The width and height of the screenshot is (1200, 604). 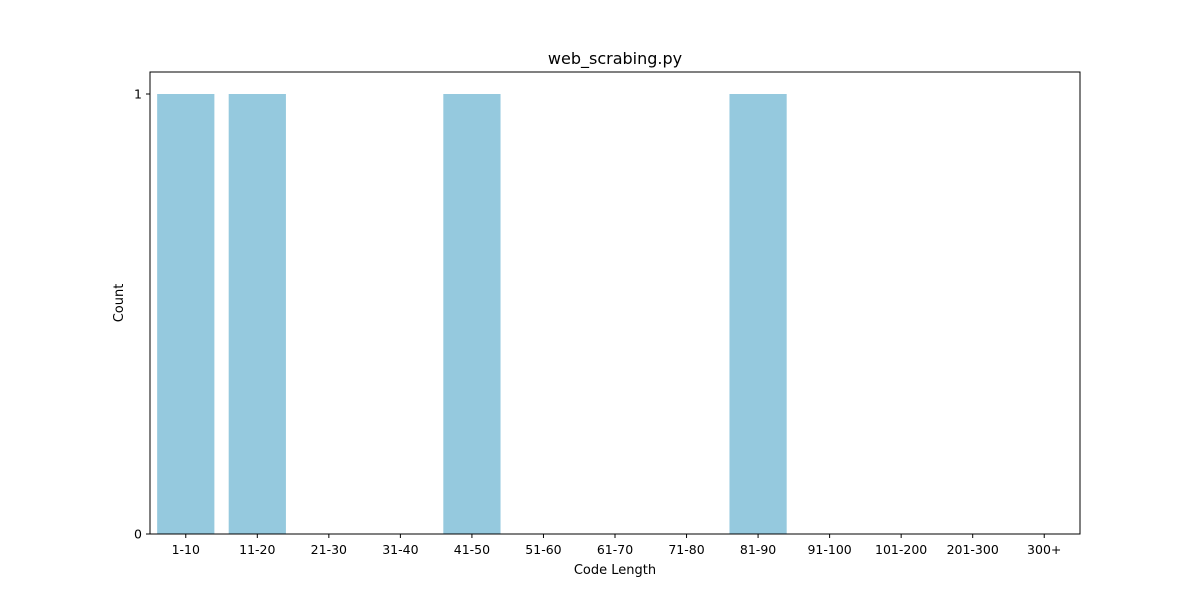 What do you see at coordinates (973, 549) in the screenshot?
I see `x-tick-label: 201-300` at bounding box center [973, 549].